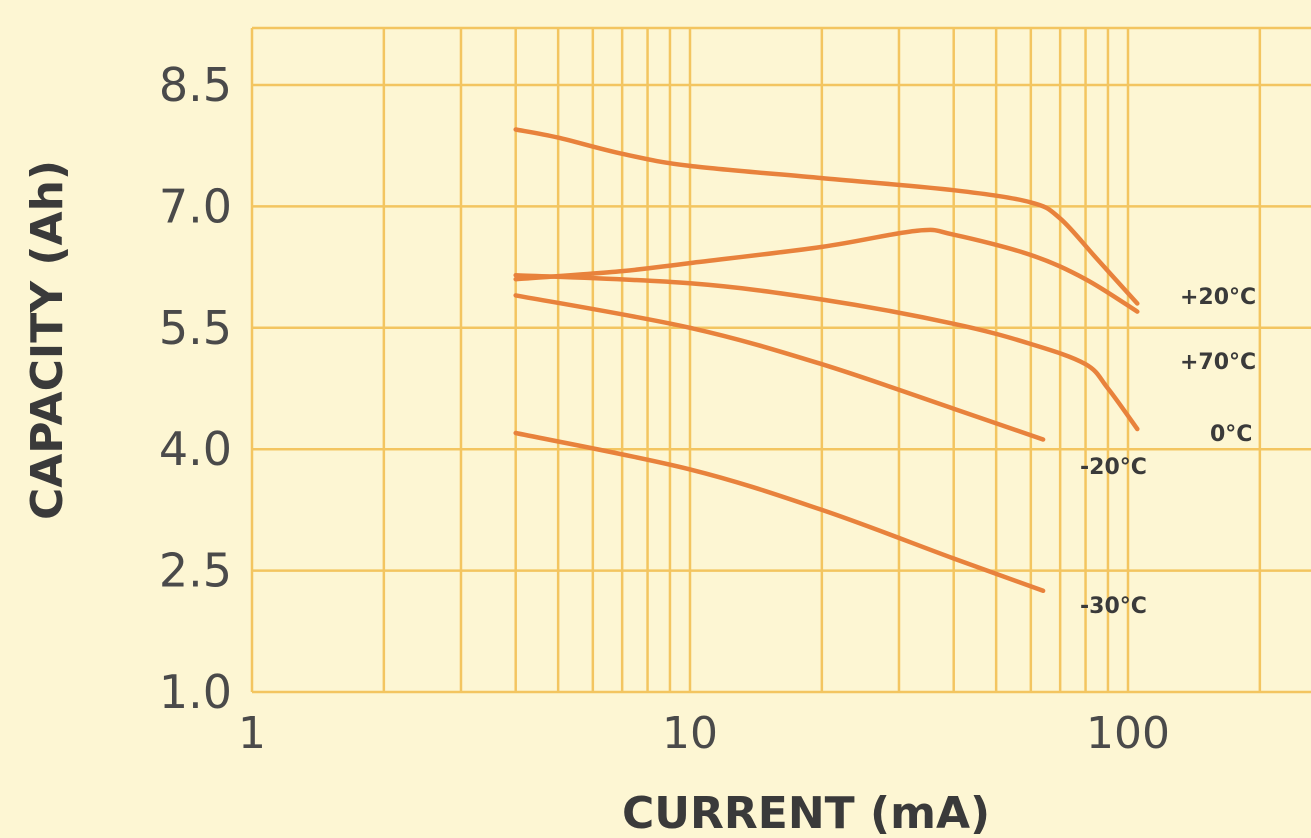  What do you see at coordinates (1113, 606) in the screenshot?
I see `series-label-4: -30°C` at bounding box center [1113, 606].